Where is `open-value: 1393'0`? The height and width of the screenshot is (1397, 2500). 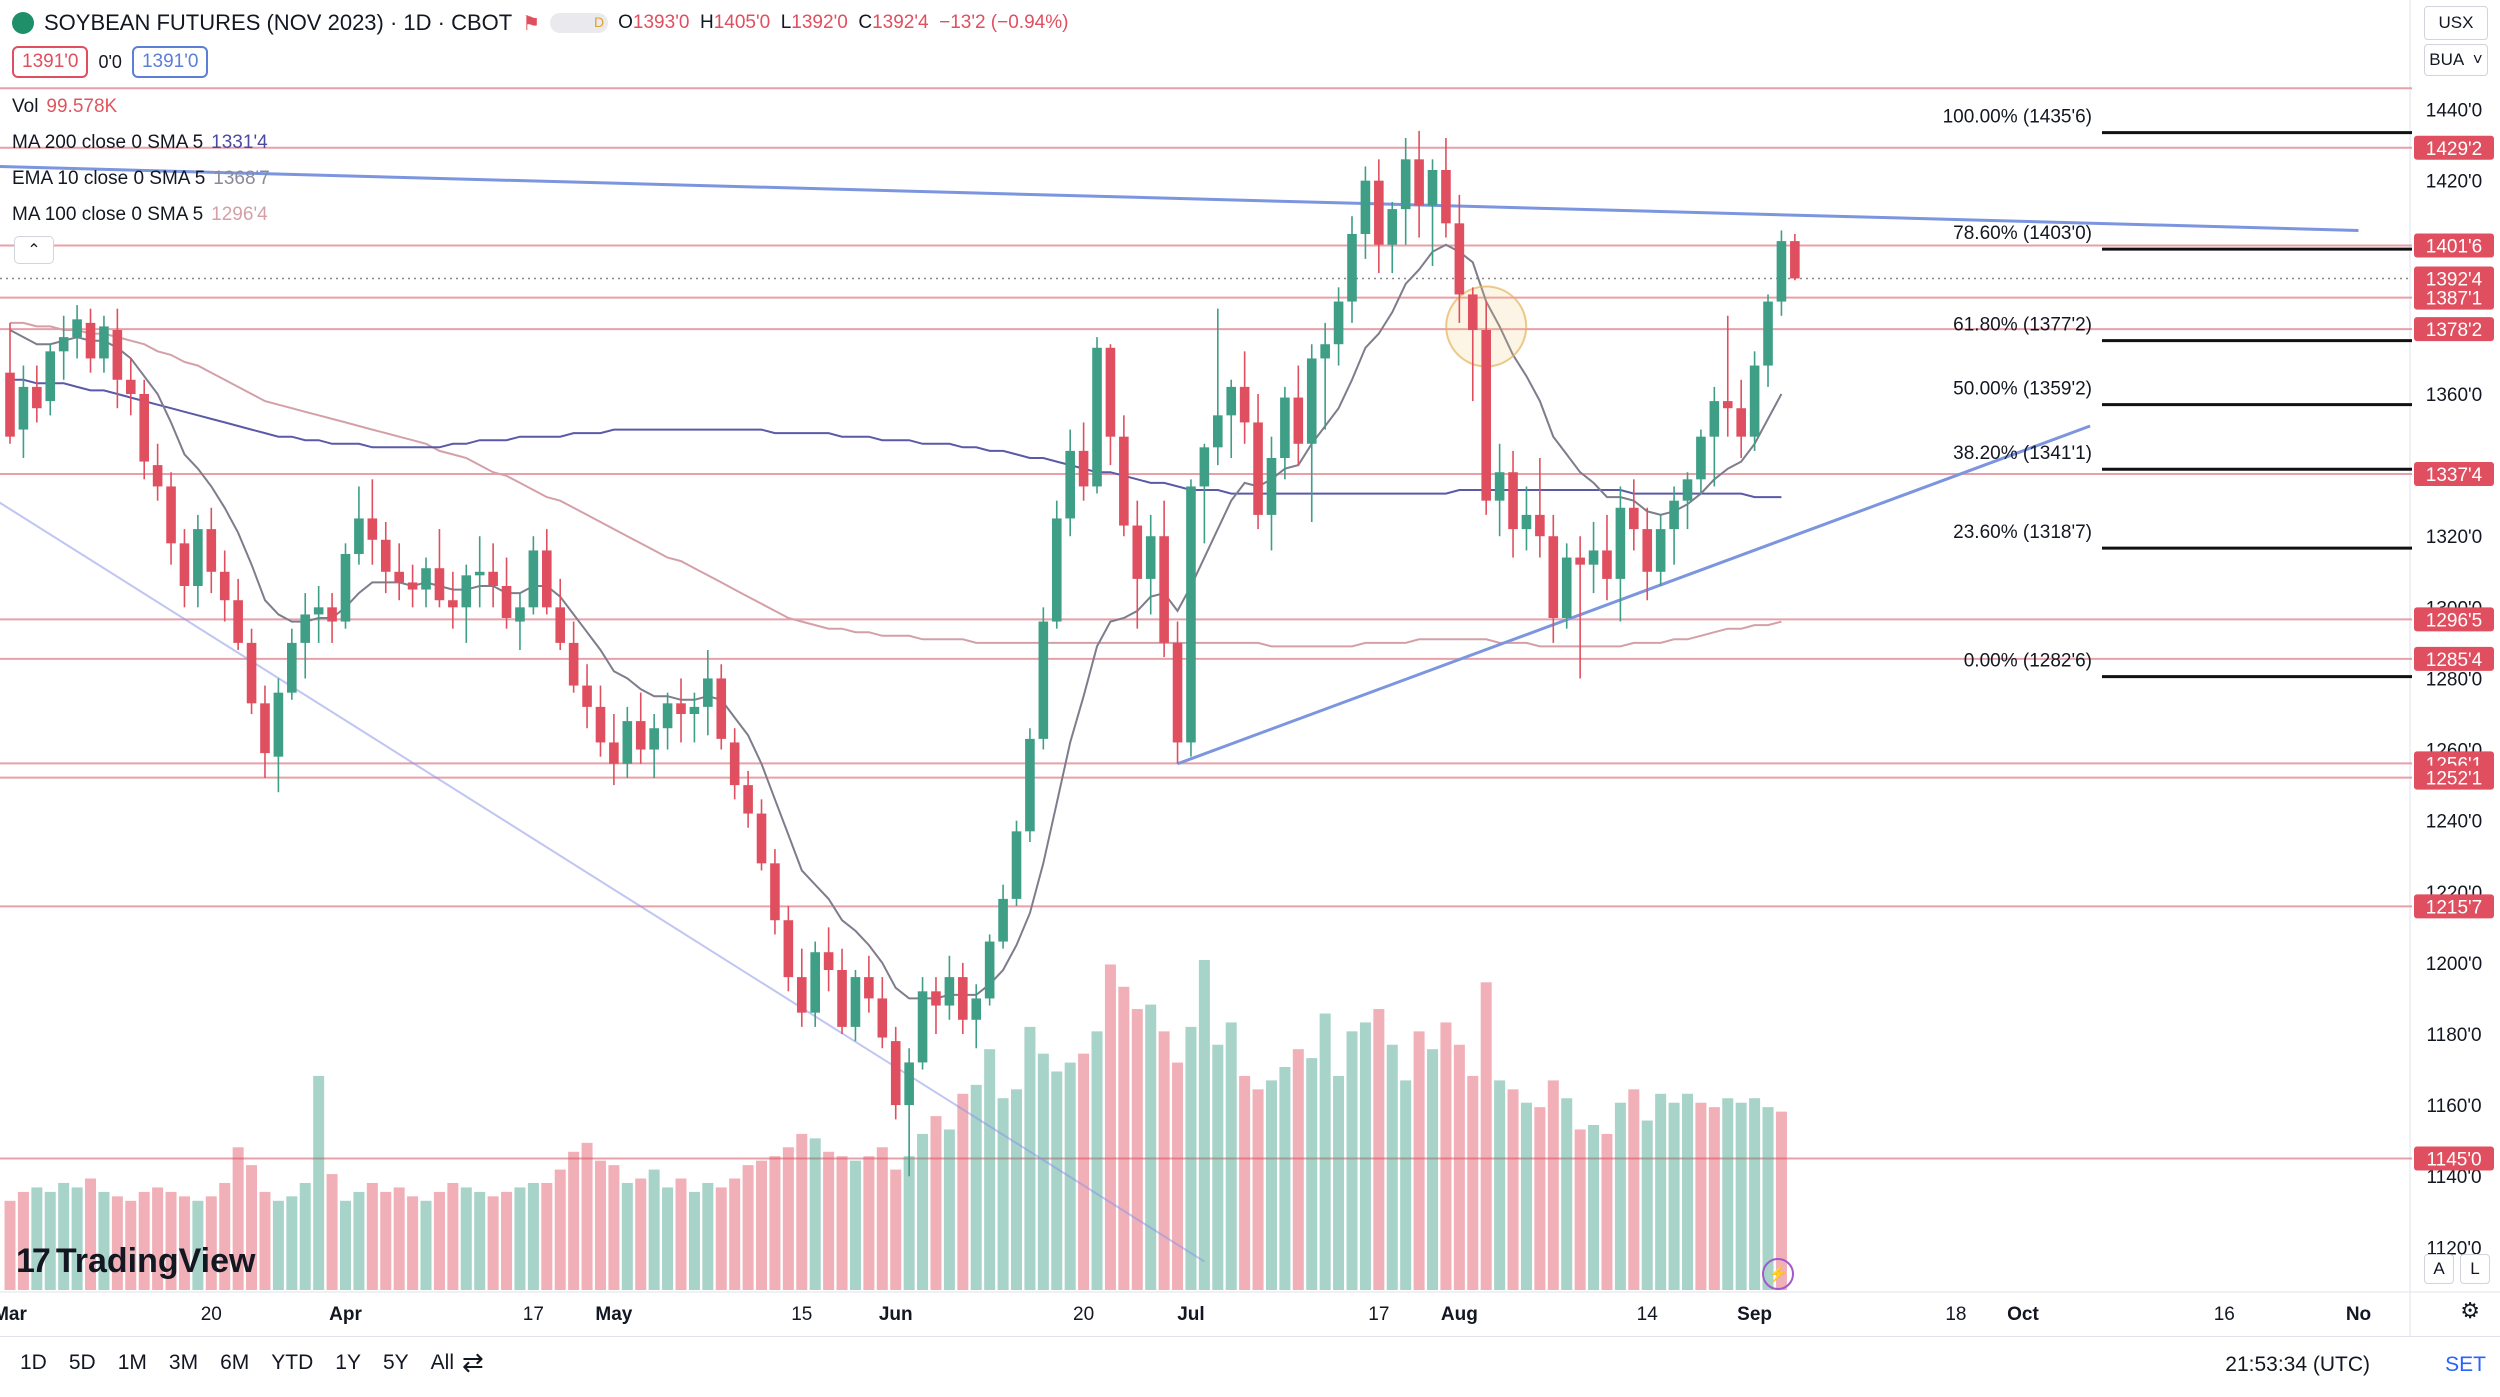 open-value: 1393'0 is located at coordinates (661, 22).